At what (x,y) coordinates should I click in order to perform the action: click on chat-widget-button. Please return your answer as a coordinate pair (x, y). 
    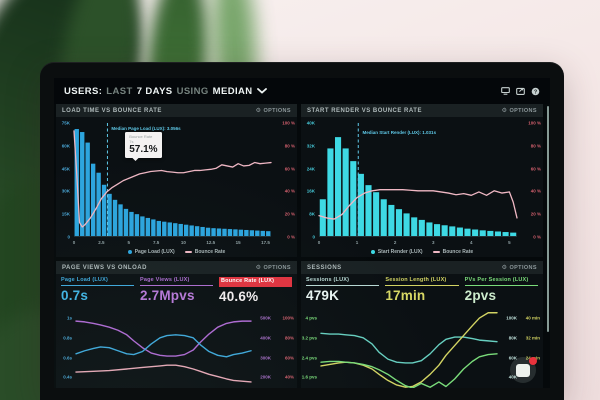
    Looking at the image, I should click on (523, 370).